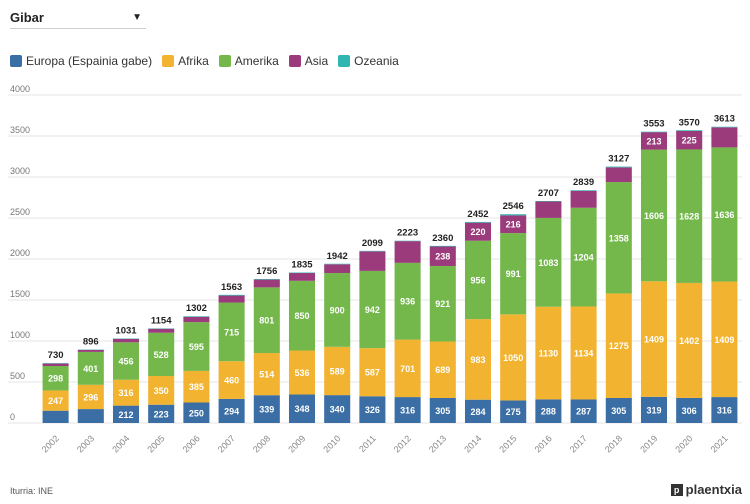 This screenshot has height=504, width=750. I want to click on data-label-amerika: 1636, so click(724, 215).